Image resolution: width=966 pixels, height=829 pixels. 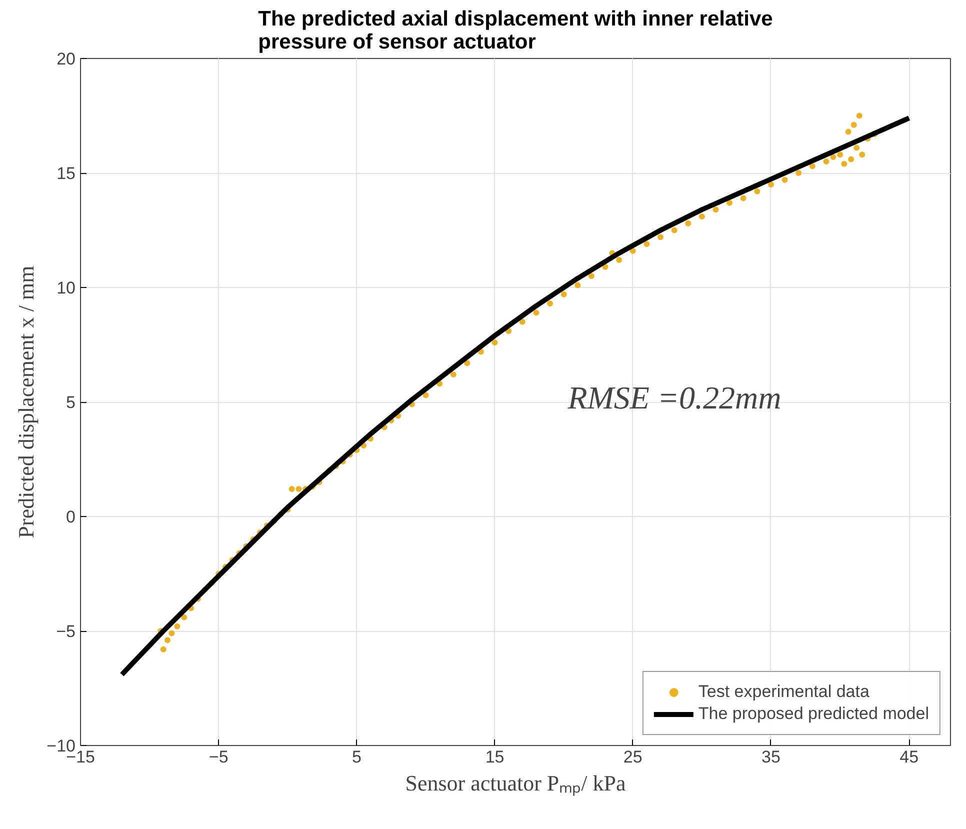 I want to click on y-tick-label: 0, so click(x=71, y=517).